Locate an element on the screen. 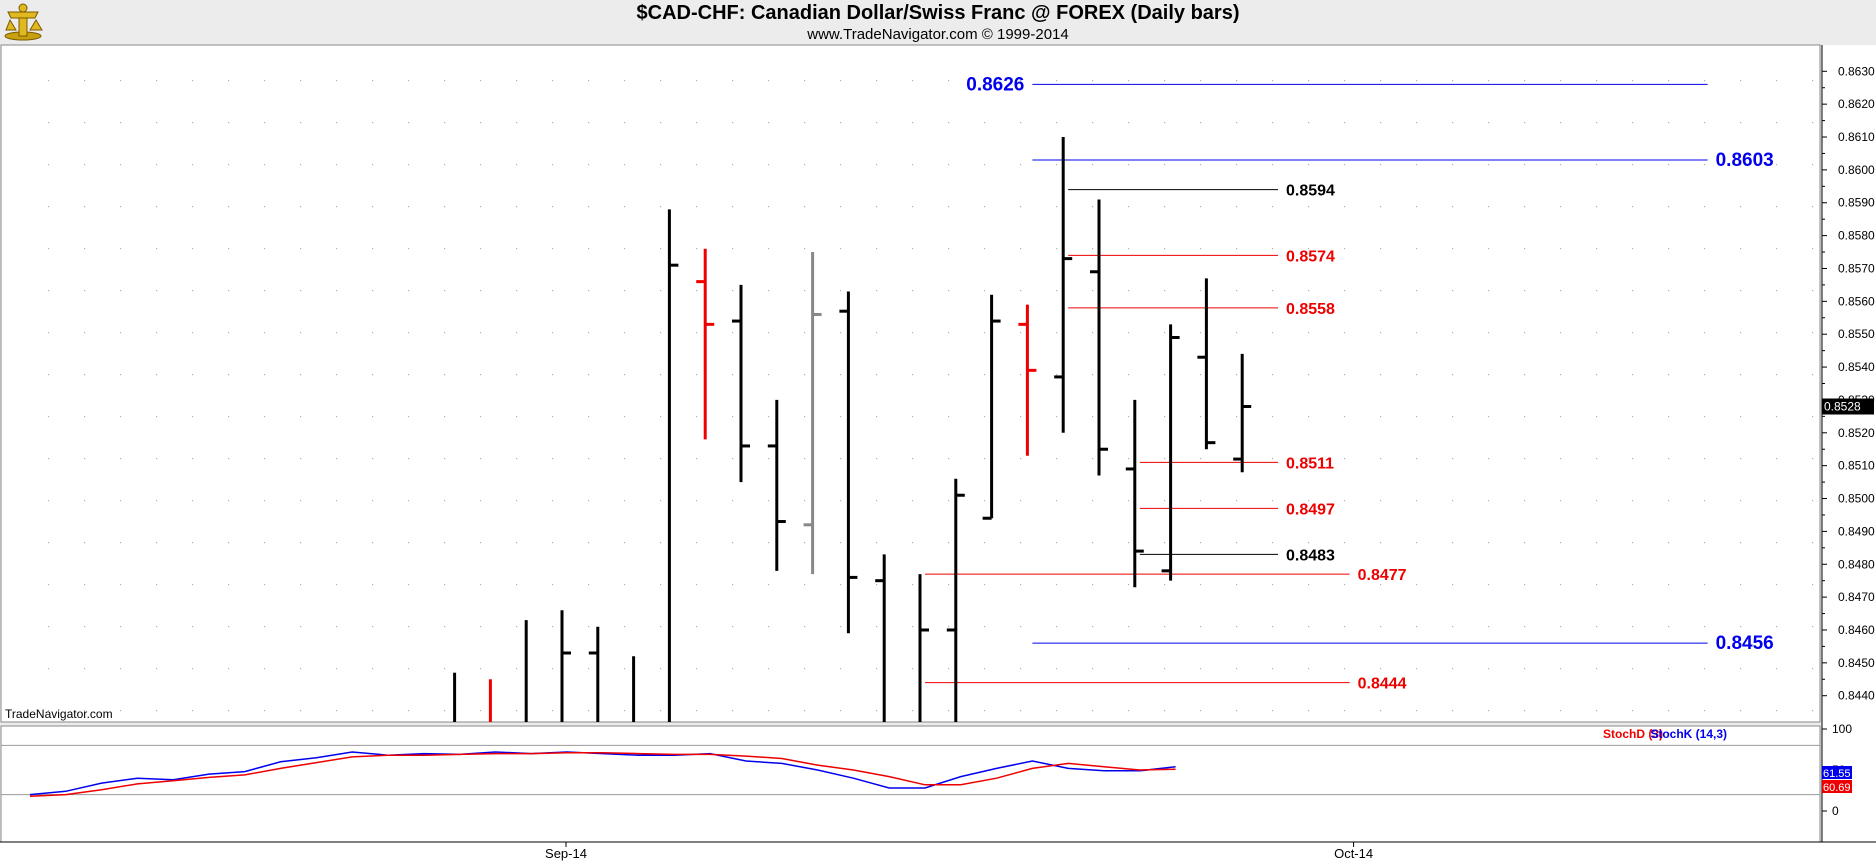 This screenshot has width=1876, height=863. time-tick-label: Sep-14 is located at coordinates (566, 853).